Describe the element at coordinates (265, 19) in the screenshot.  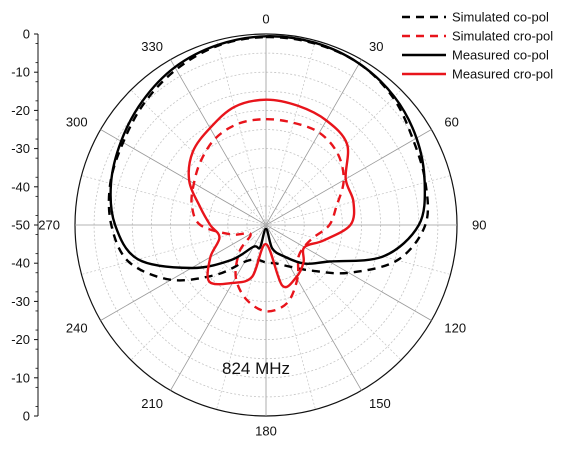
I see `angle-label: 0` at that location.